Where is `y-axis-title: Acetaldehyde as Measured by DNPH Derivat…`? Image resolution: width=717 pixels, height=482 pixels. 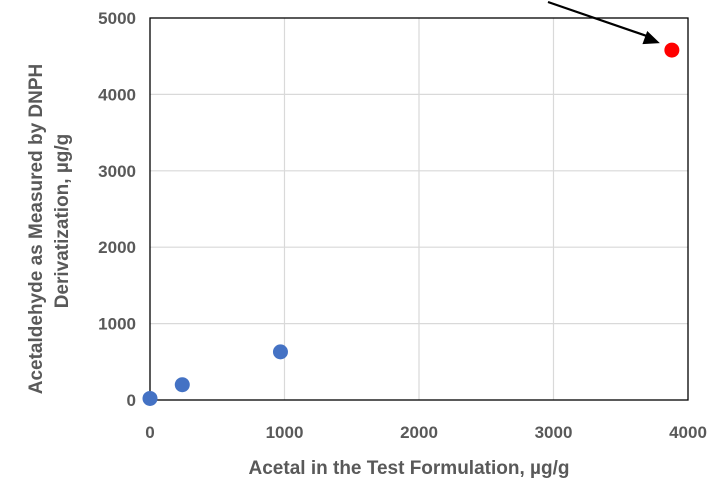 y-axis-title: Acetaldehyde as Measured by DNPH Derivat… is located at coordinates (49, 229).